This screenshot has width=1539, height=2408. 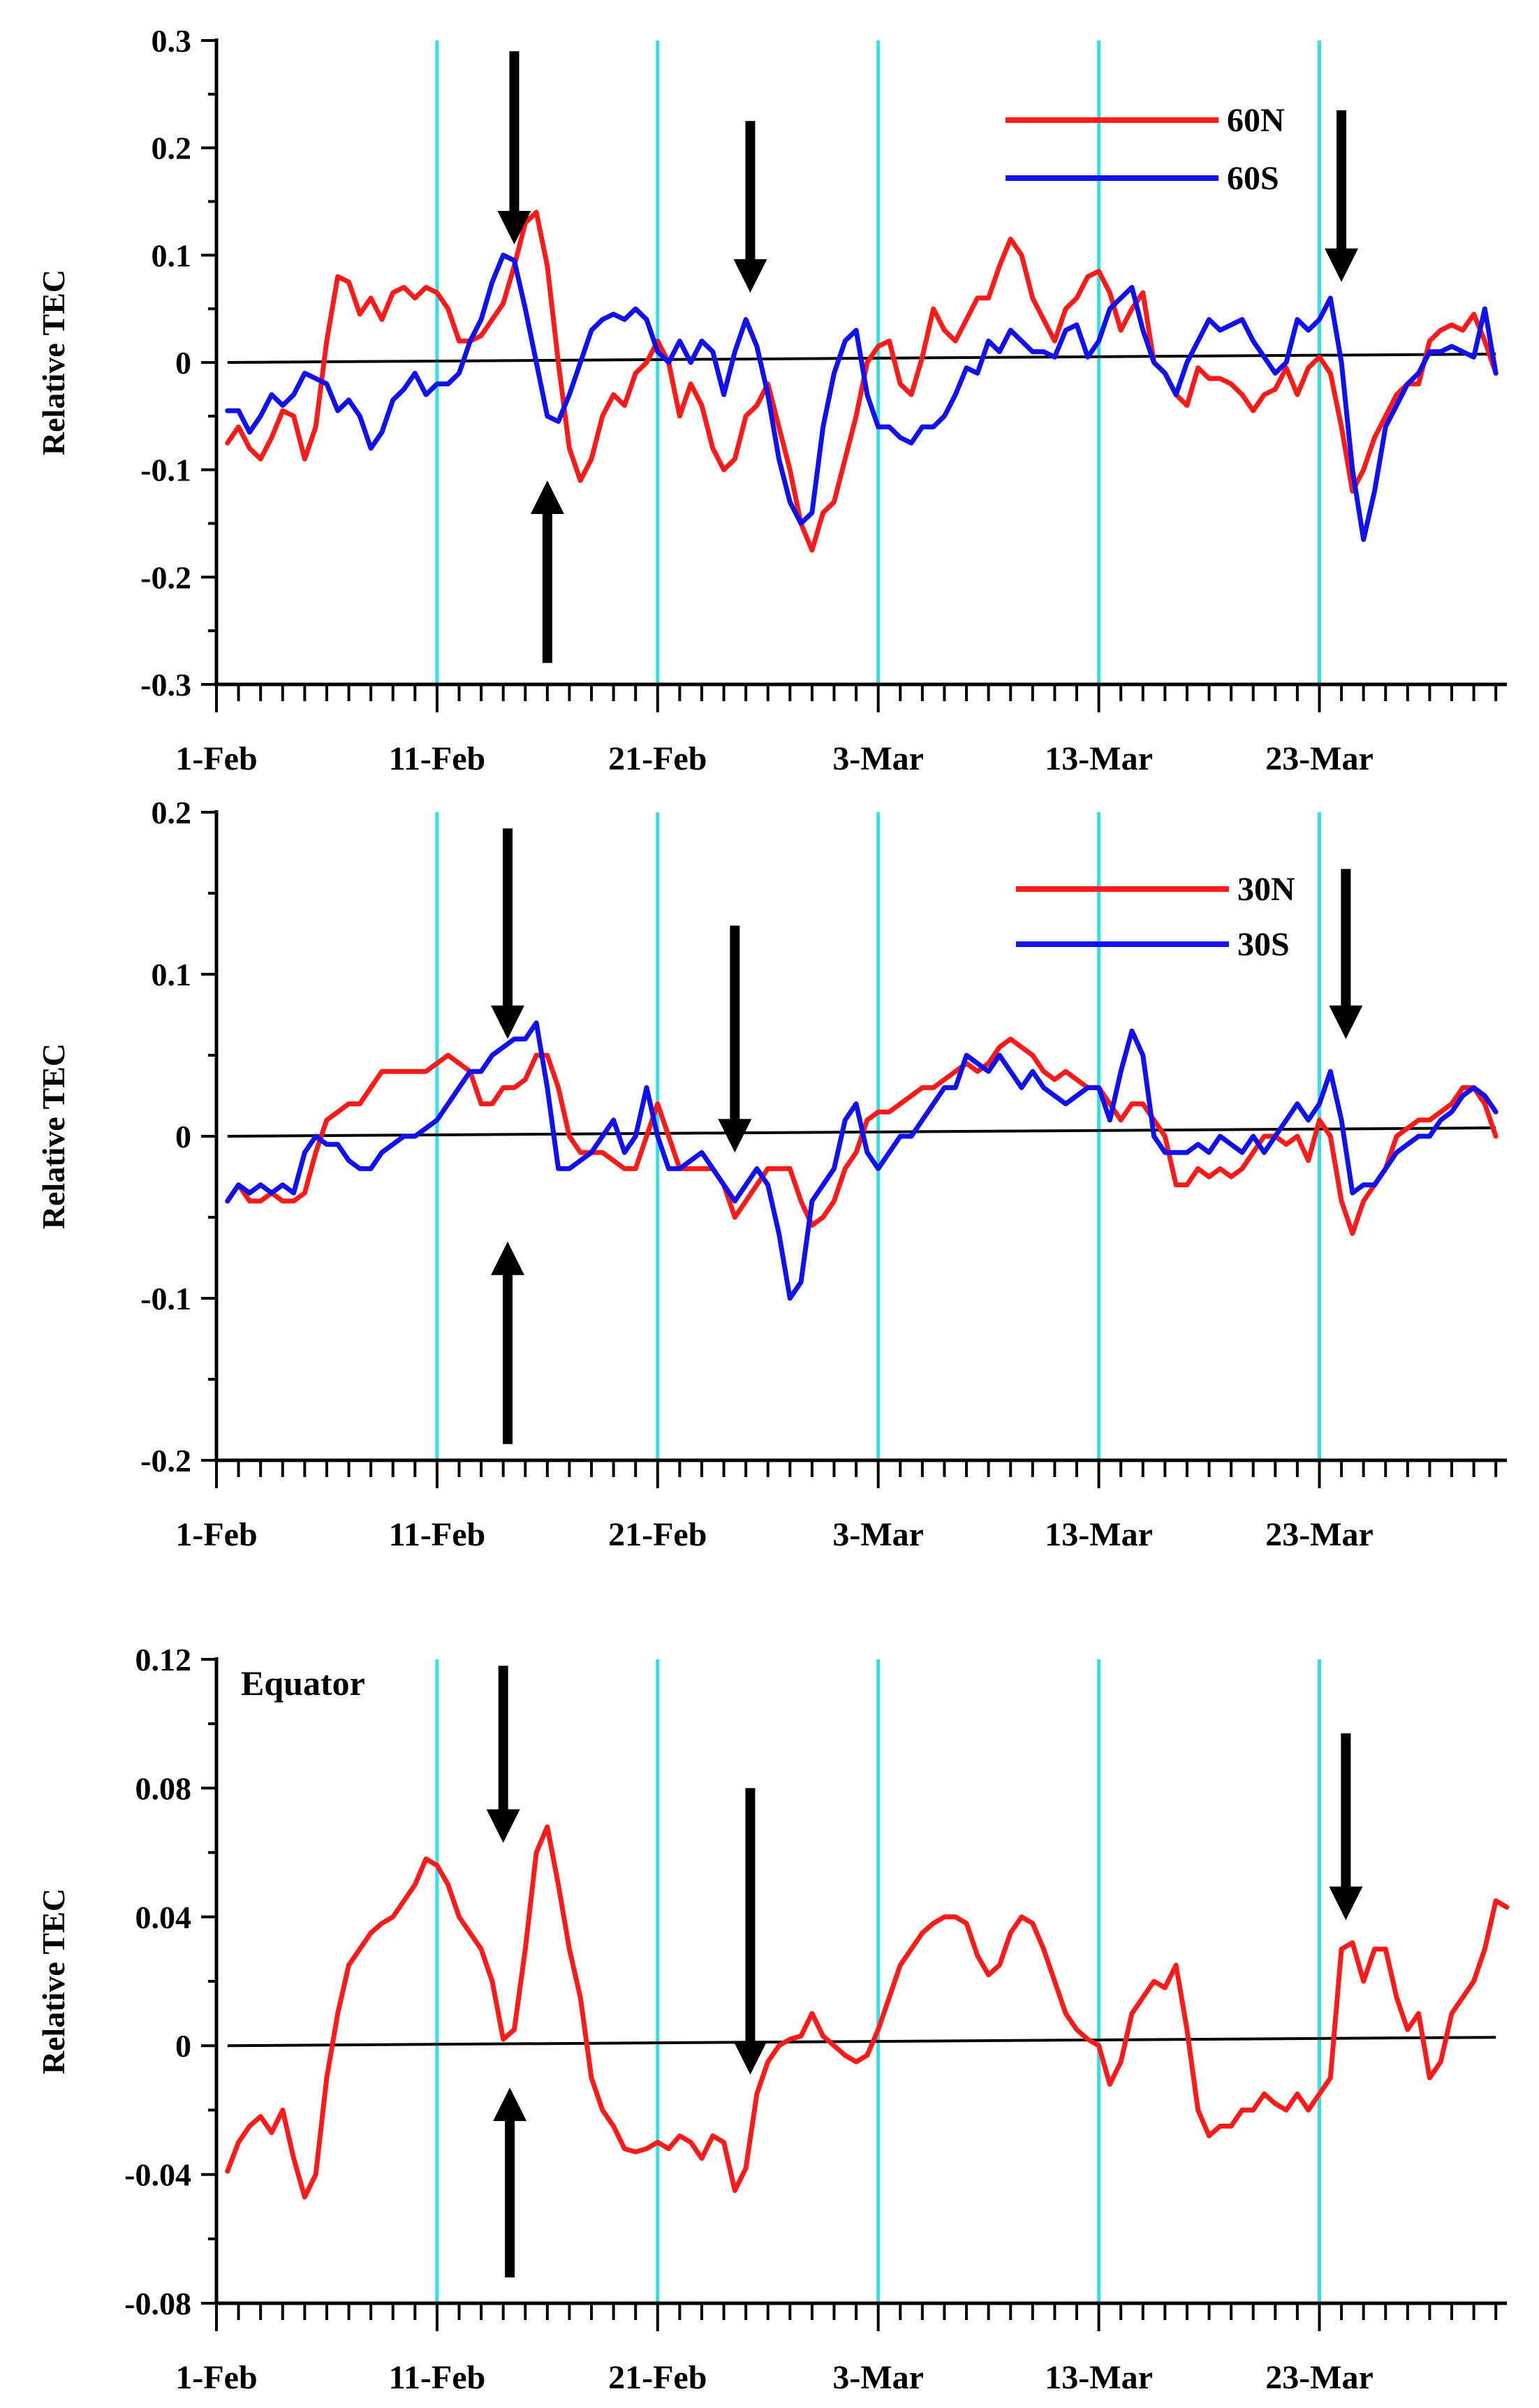 What do you see at coordinates (163, 1659) in the screenshot?
I see `y-tick-label: 0.12` at bounding box center [163, 1659].